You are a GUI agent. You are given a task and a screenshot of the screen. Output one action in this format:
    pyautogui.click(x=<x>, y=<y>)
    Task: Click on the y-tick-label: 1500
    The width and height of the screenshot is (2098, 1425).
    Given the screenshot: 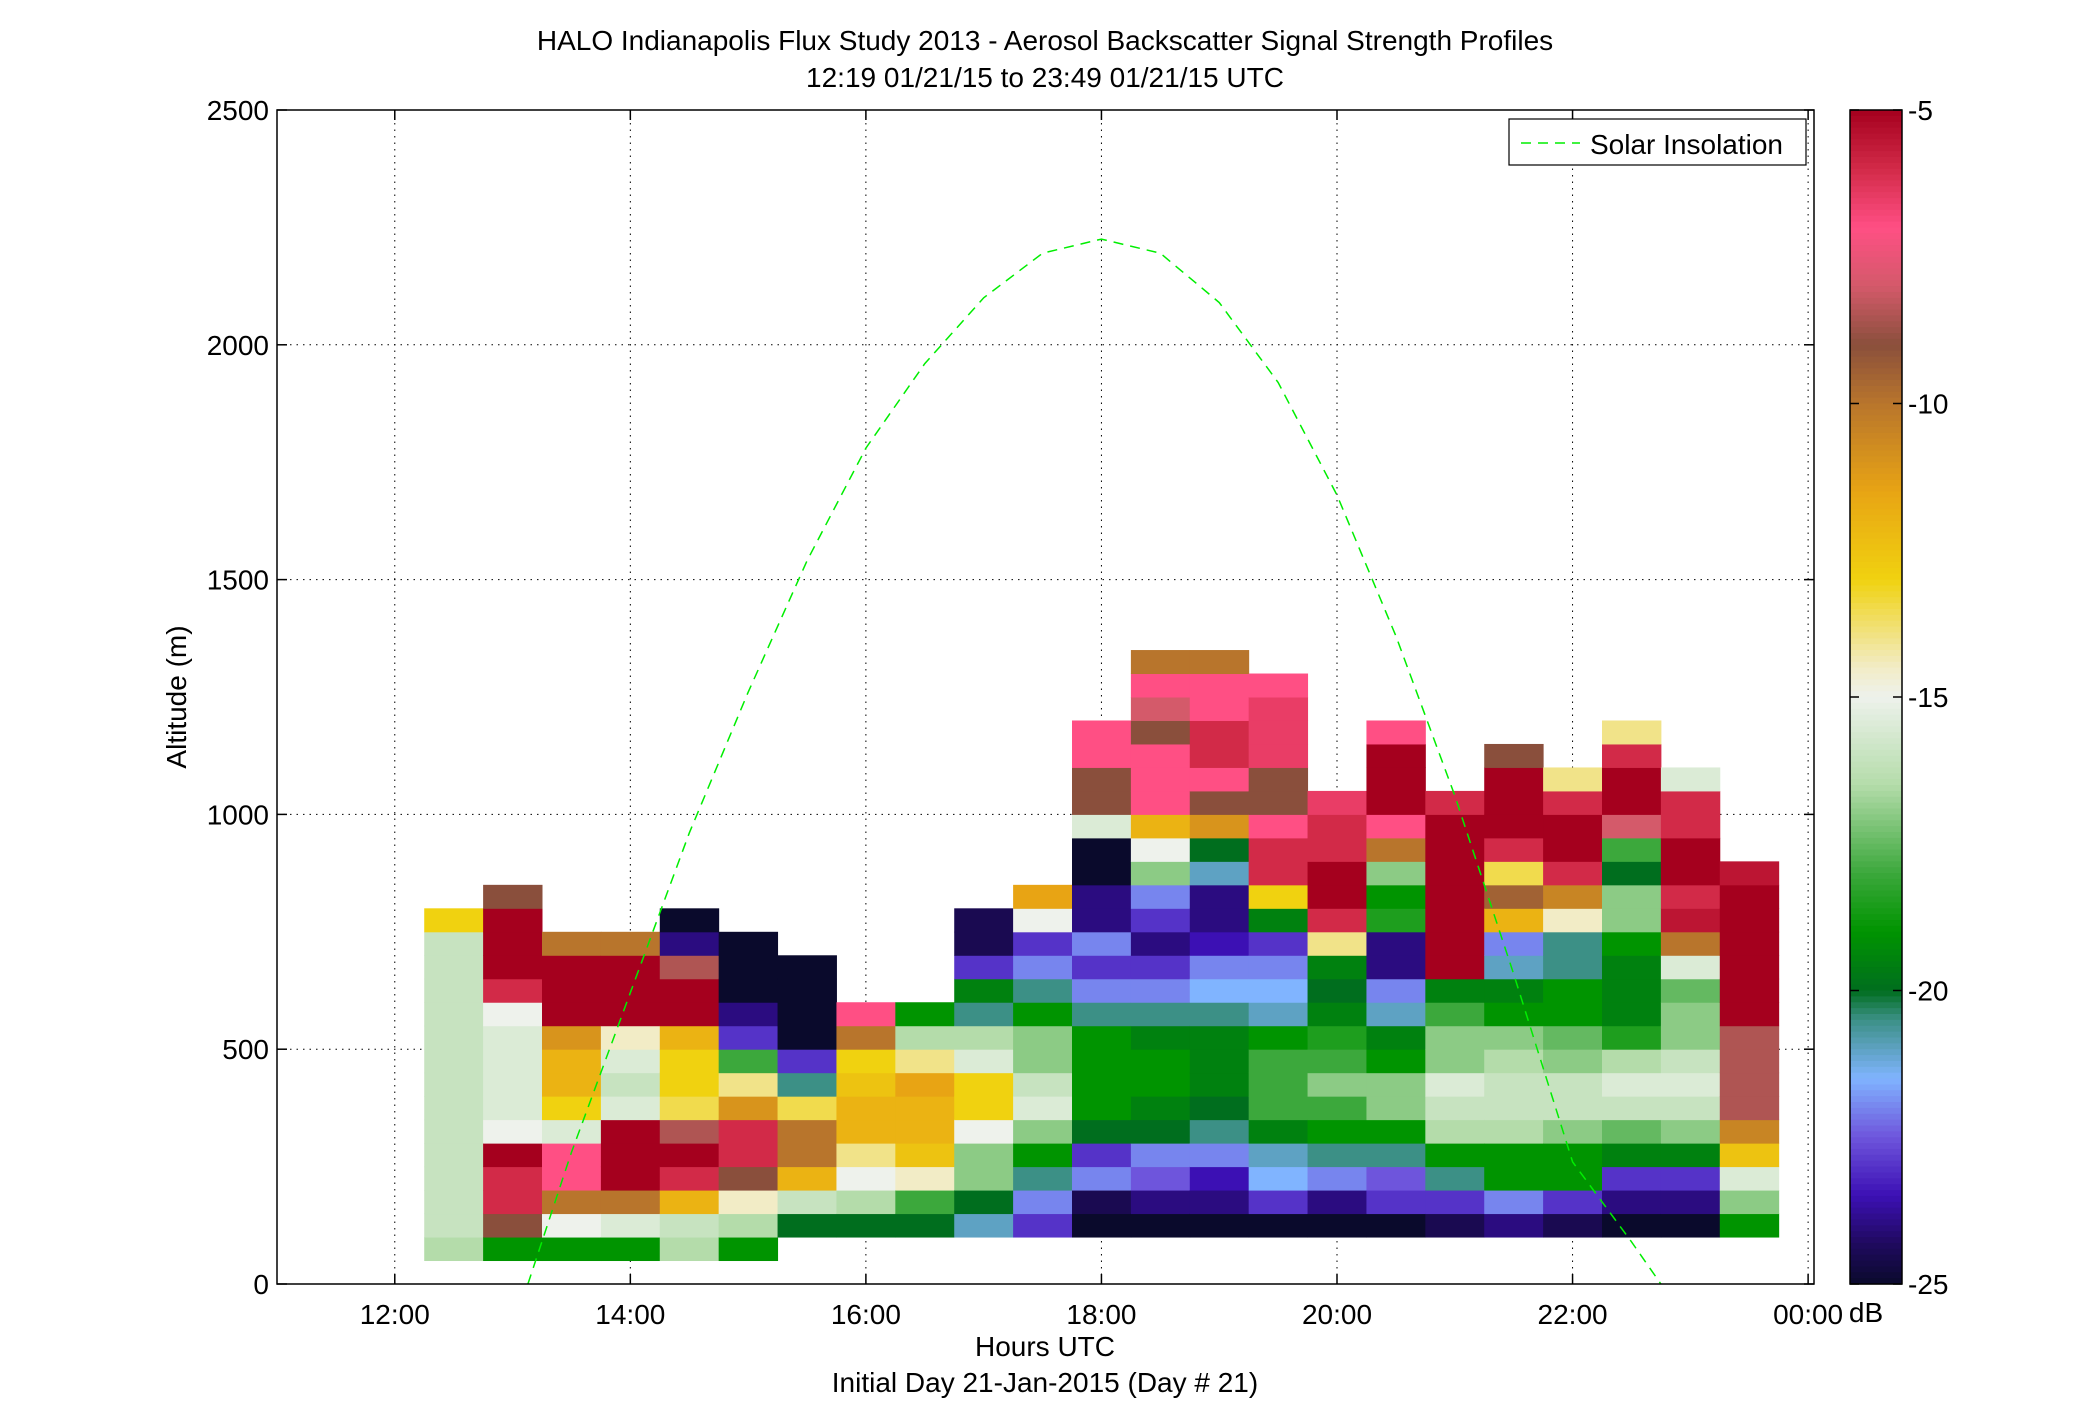 What is the action you would take?
    pyautogui.click(x=238, y=580)
    